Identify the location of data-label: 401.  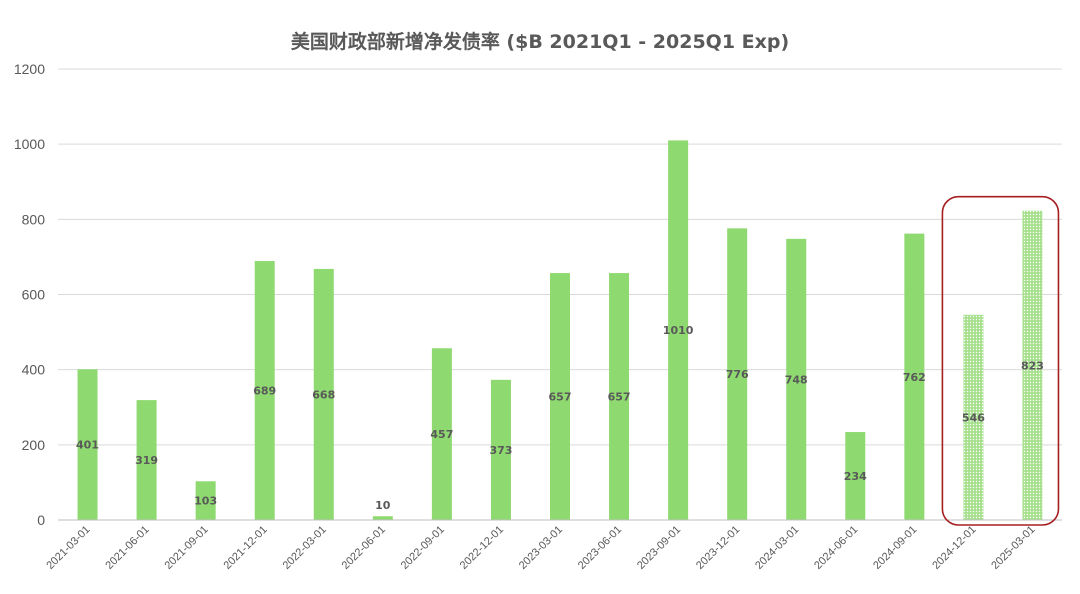
(87, 445).